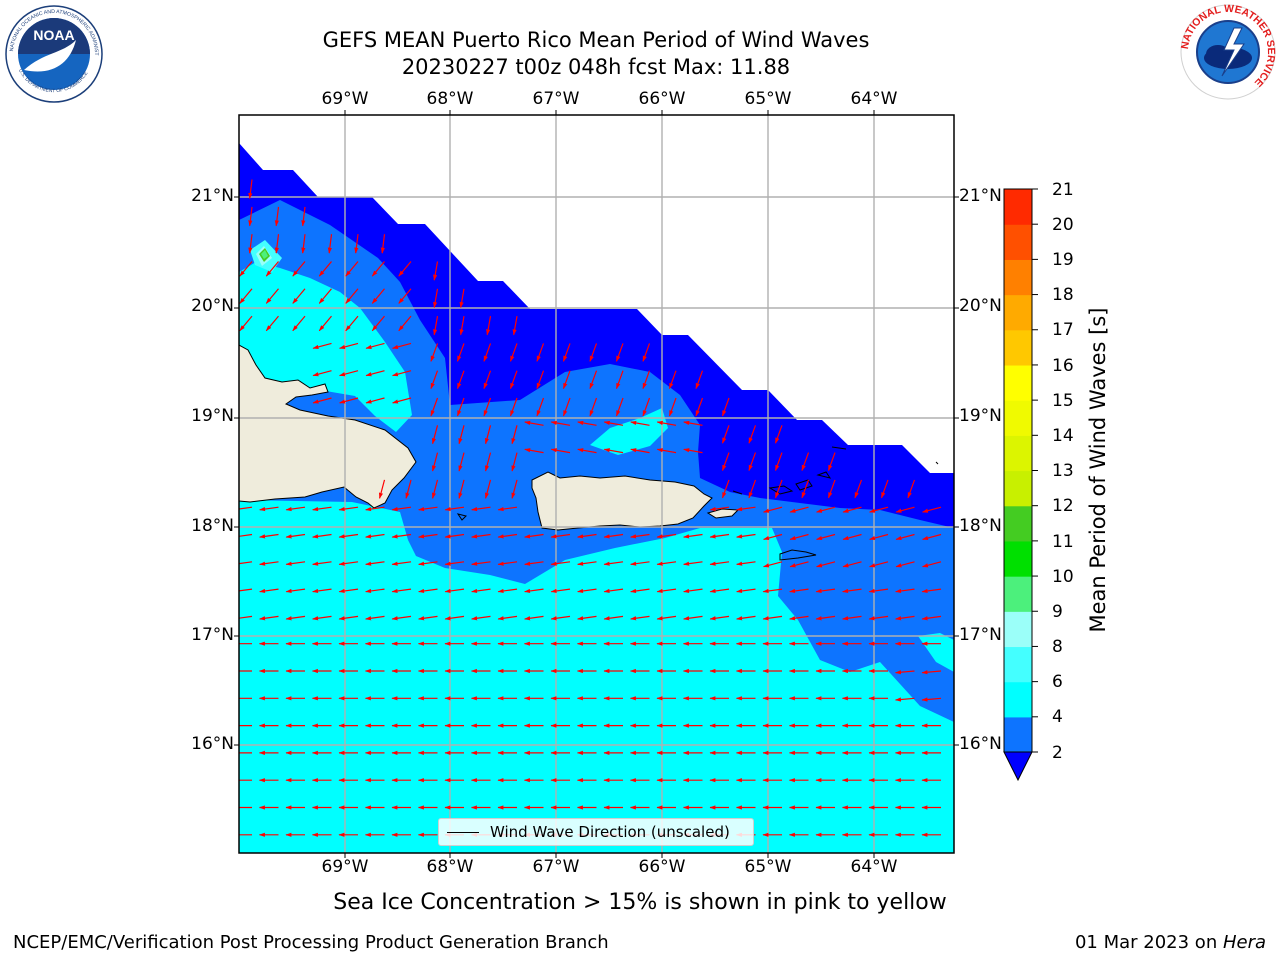 The height and width of the screenshot is (960, 1280). I want to click on colorbar-tick-label: 21, so click(1063, 190).